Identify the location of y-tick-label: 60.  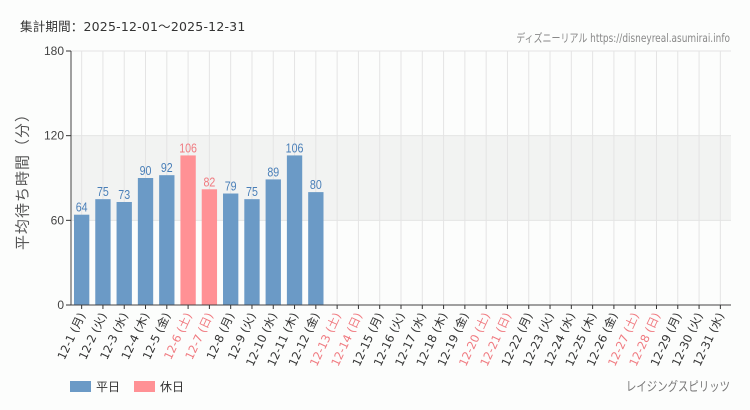
(58, 220).